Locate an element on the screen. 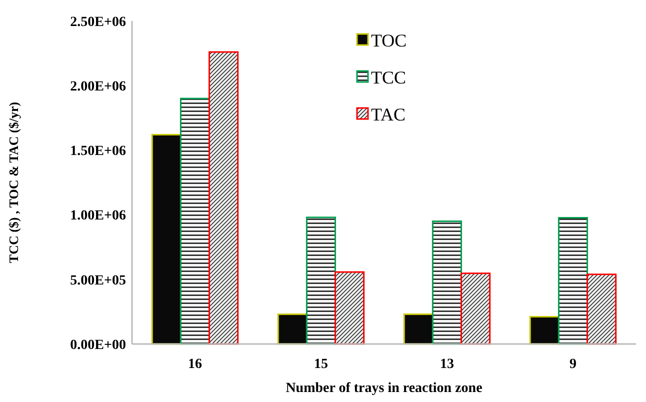 Image resolution: width=646 pixels, height=402 pixels. legend-label: TOC is located at coordinates (389, 40).